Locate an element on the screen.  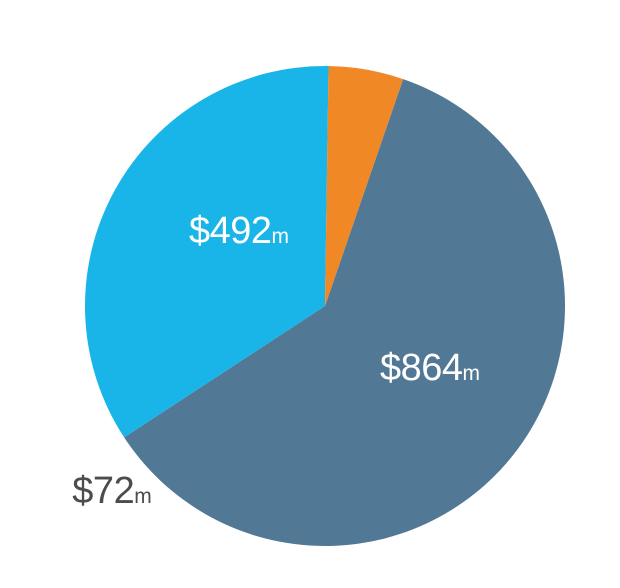
slice-label-slate: $864m is located at coordinates (430, 368).